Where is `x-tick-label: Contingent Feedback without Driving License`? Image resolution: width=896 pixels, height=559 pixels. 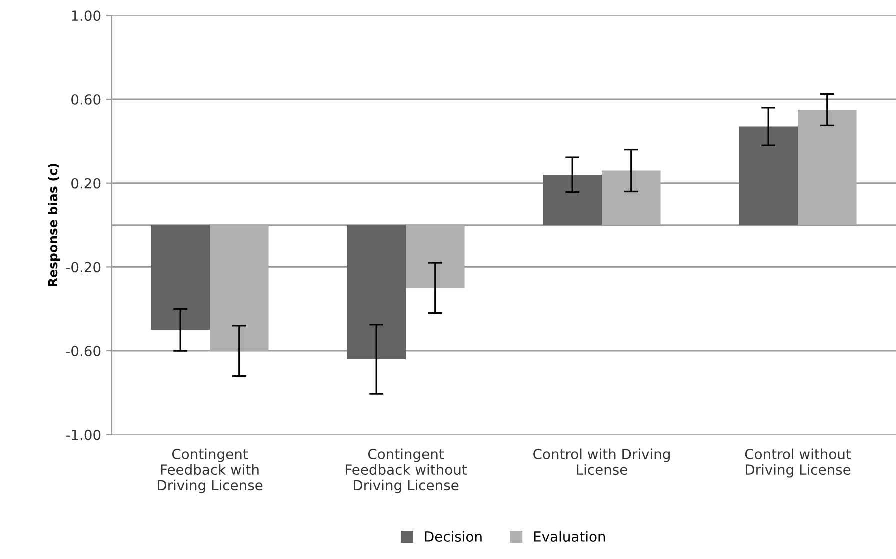
x-tick-label: Contingent Feedback without Driving License is located at coordinates (407, 471).